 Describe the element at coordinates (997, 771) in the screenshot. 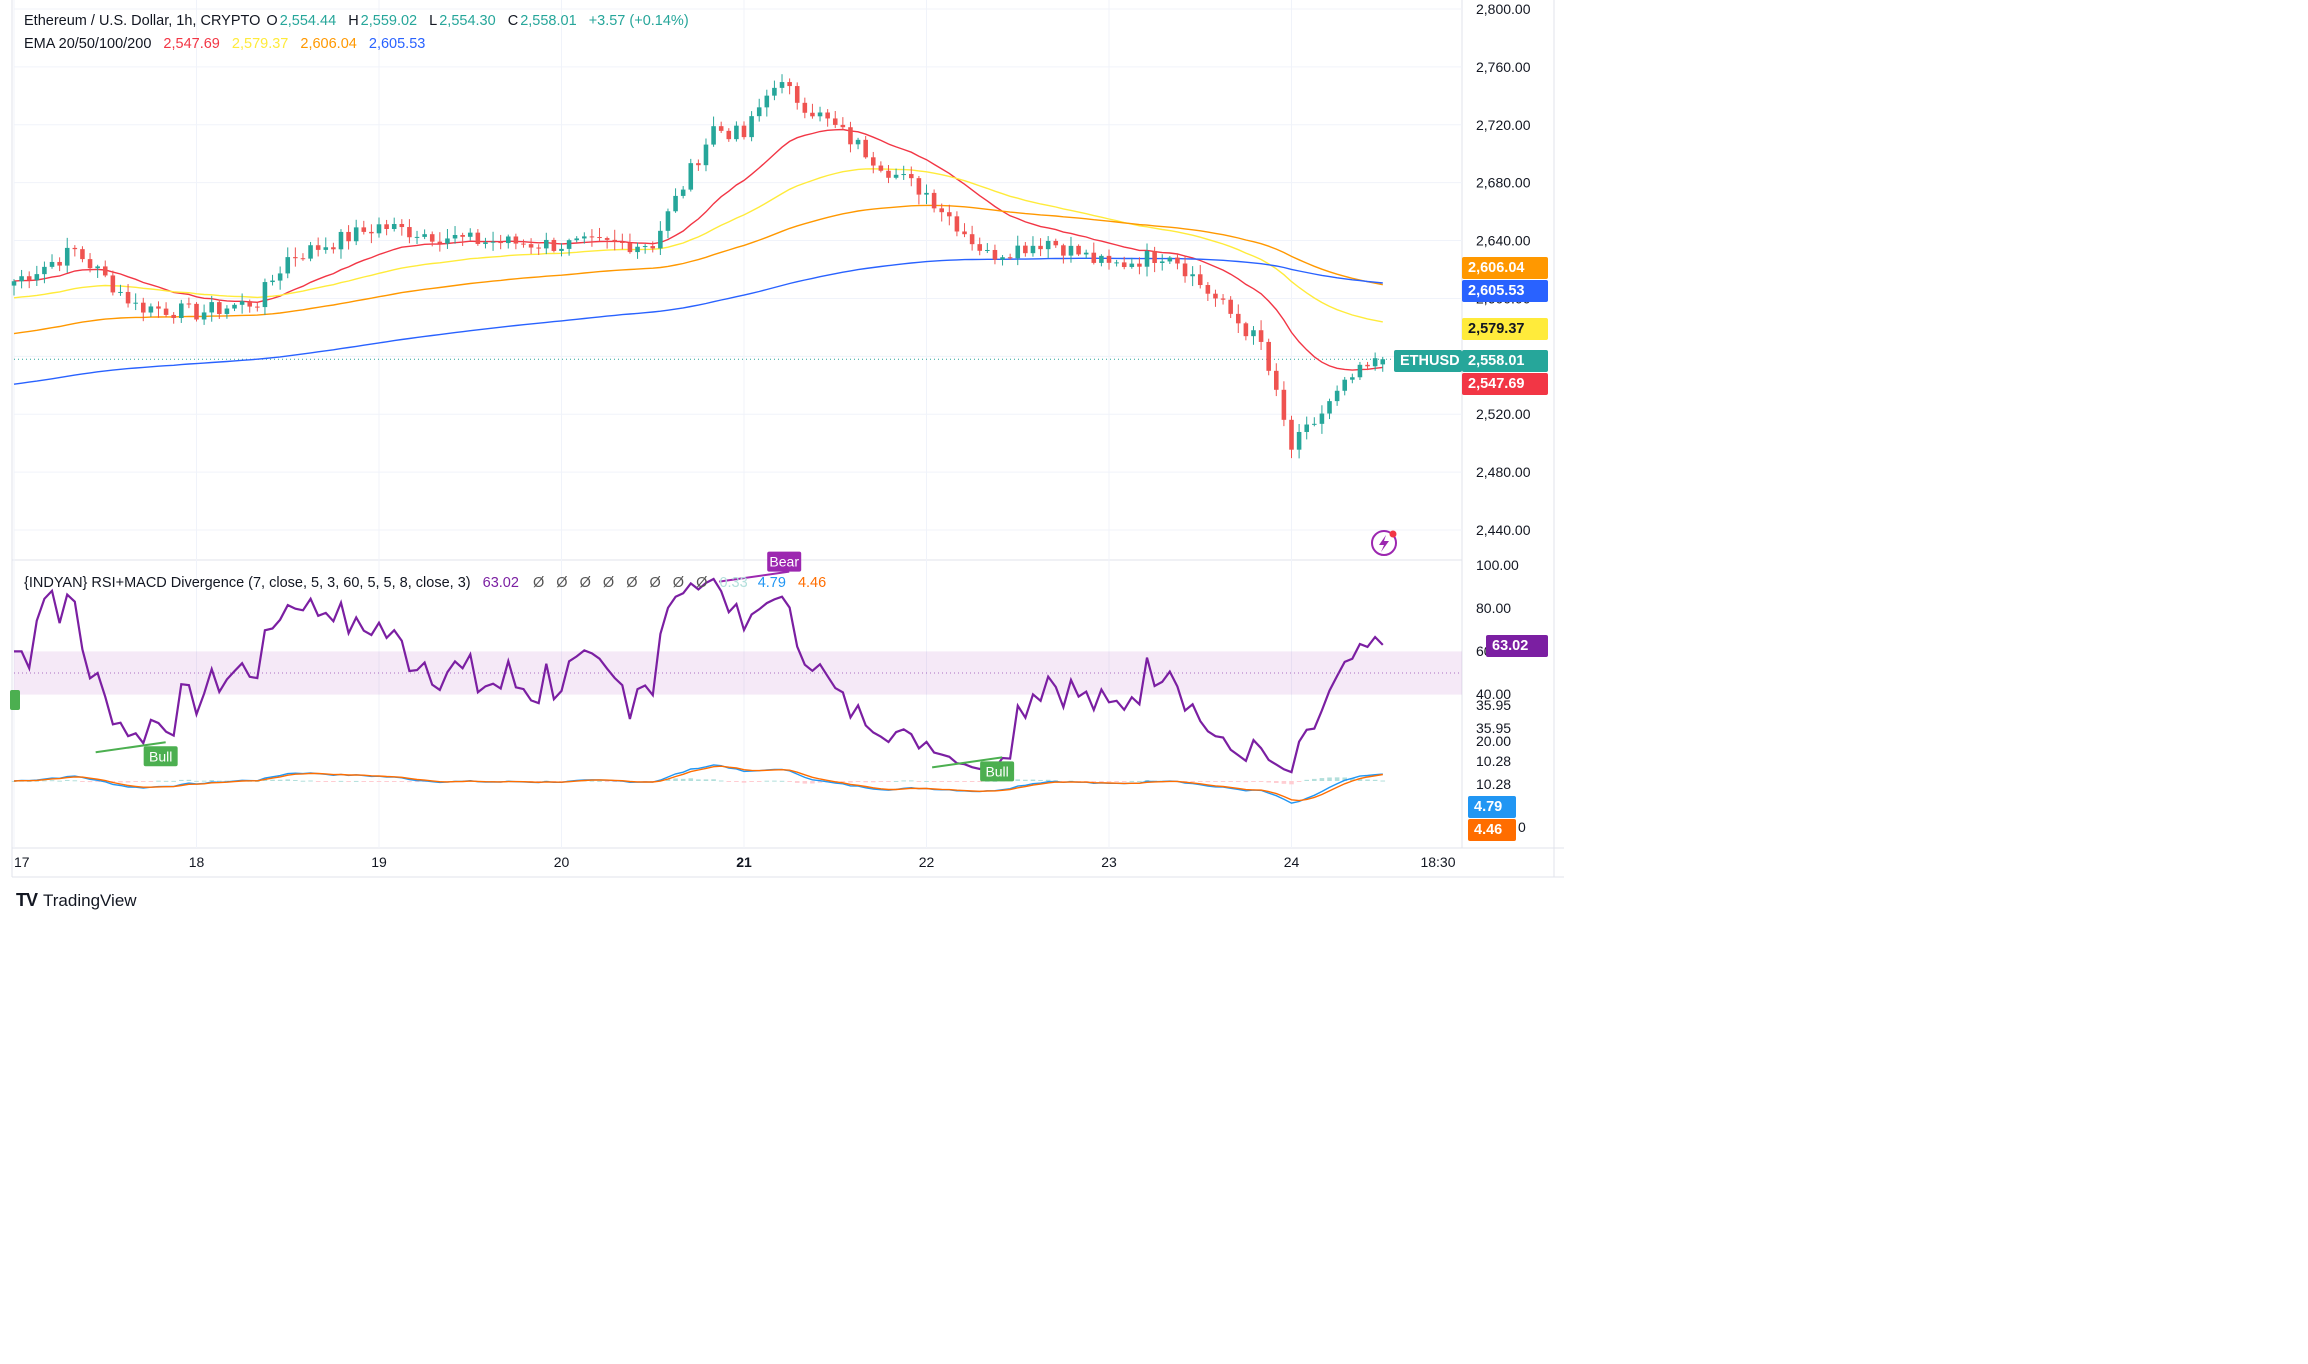

I see `bull-divergence-badge` at that location.